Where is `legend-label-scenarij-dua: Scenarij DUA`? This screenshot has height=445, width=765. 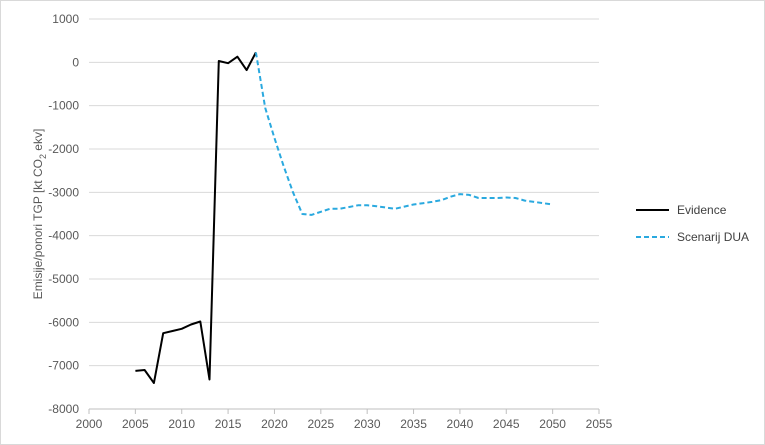
legend-label-scenarij-dua: Scenarij DUA is located at coordinates (713, 237).